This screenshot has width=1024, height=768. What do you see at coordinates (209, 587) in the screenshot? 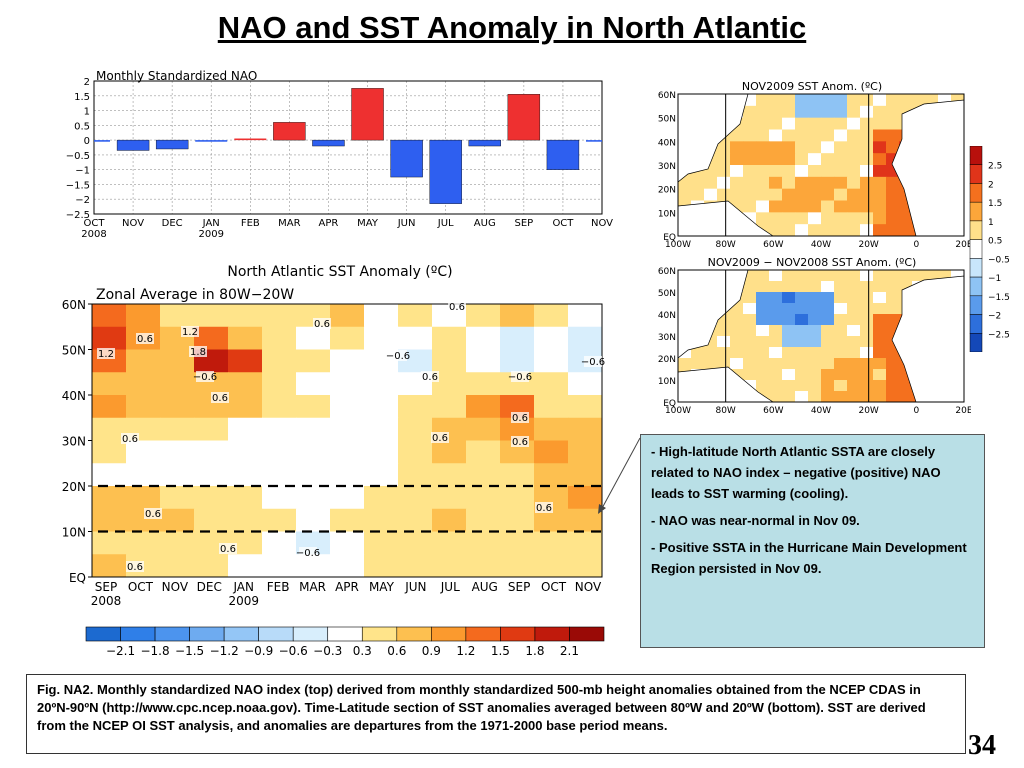
I see `sst-x-tick: DEC` at bounding box center [209, 587].